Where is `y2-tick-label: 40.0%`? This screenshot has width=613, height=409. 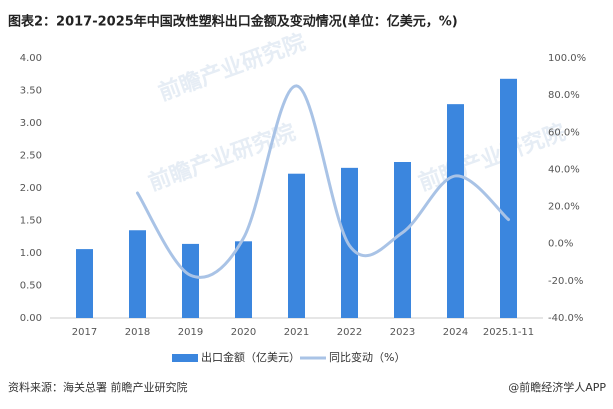 y2-tick-label: 40.0% is located at coordinates (564, 169).